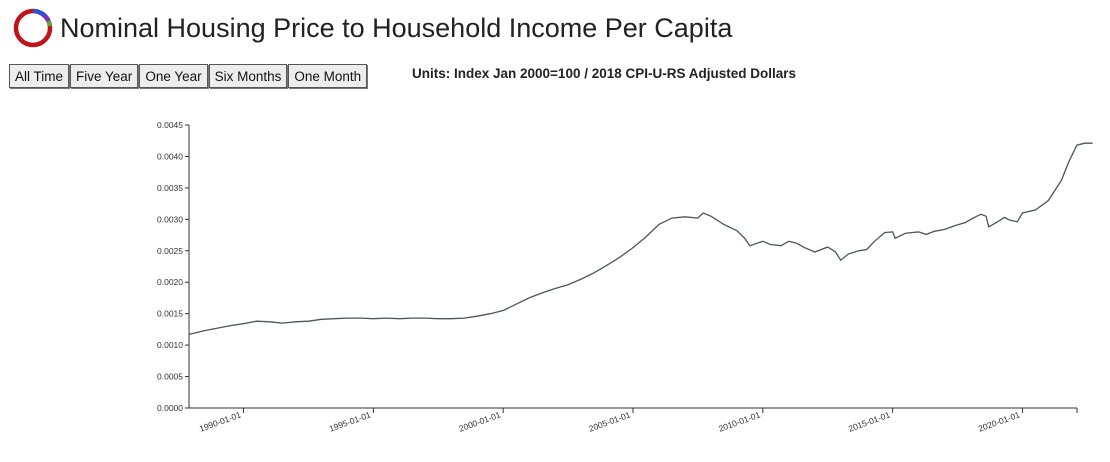 The width and height of the screenshot is (1110, 462). What do you see at coordinates (739, 421) in the screenshot?
I see `x-tick-label: 2010-01-01` at bounding box center [739, 421].